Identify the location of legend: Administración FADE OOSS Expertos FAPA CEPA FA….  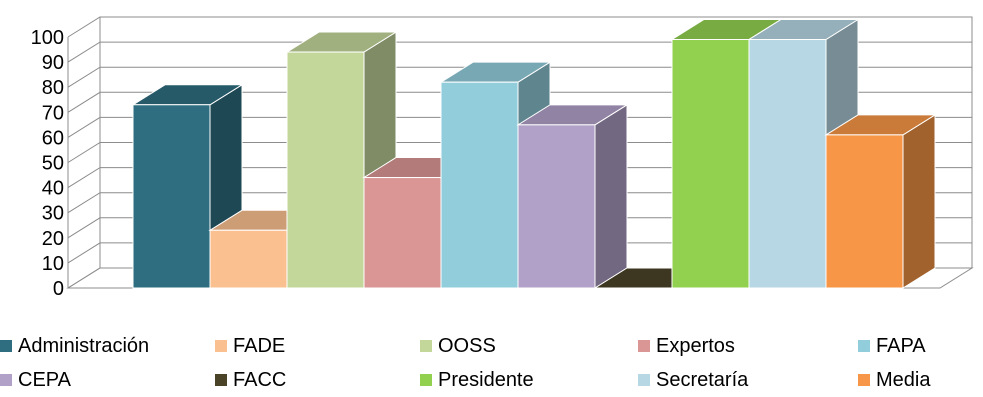
(465, 363).